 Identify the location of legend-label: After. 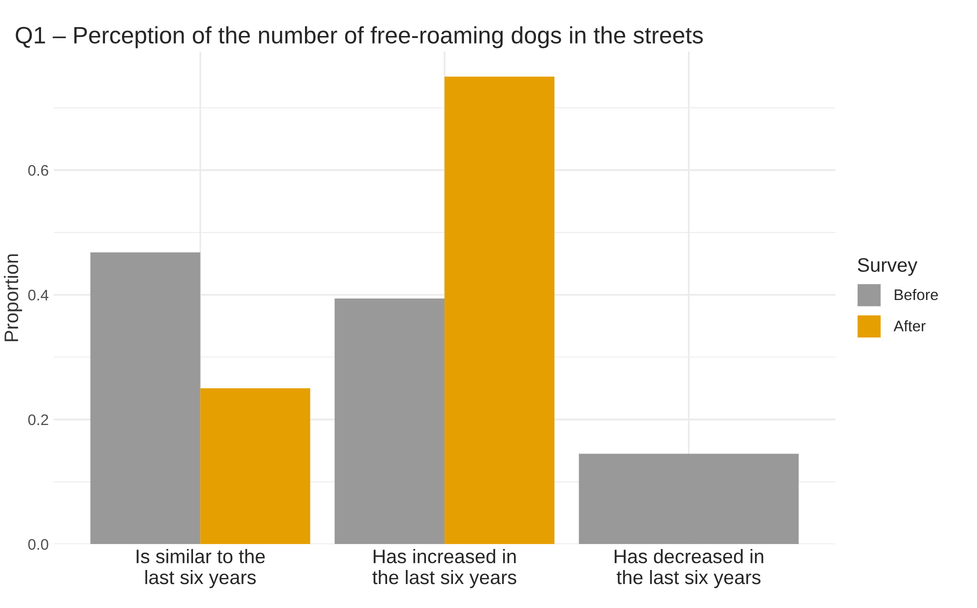
(910, 326).